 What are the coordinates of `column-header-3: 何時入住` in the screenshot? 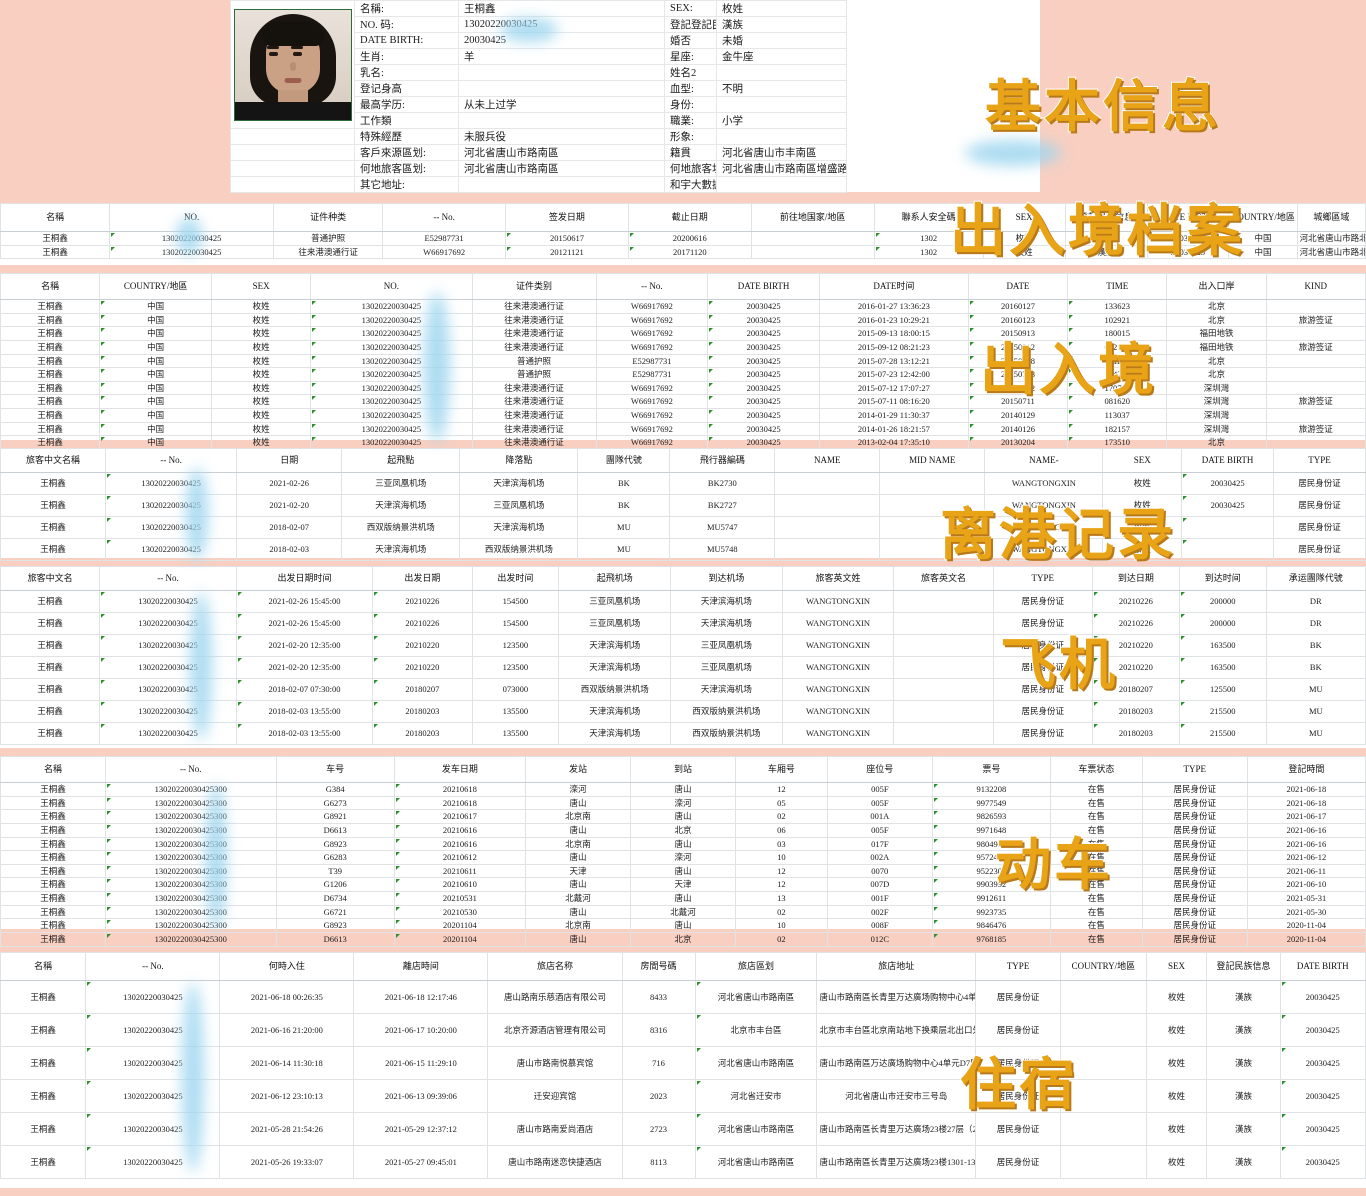 It's located at (287, 966).